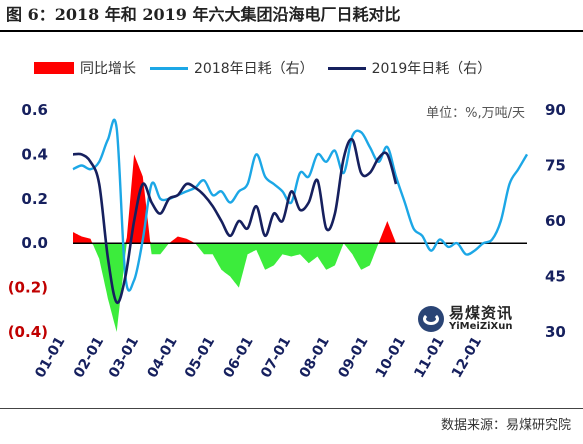 The height and width of the screenshot is (444, 583). I want to click on legend-item-2018: 2018年日耗（右）, so click(232, 68).